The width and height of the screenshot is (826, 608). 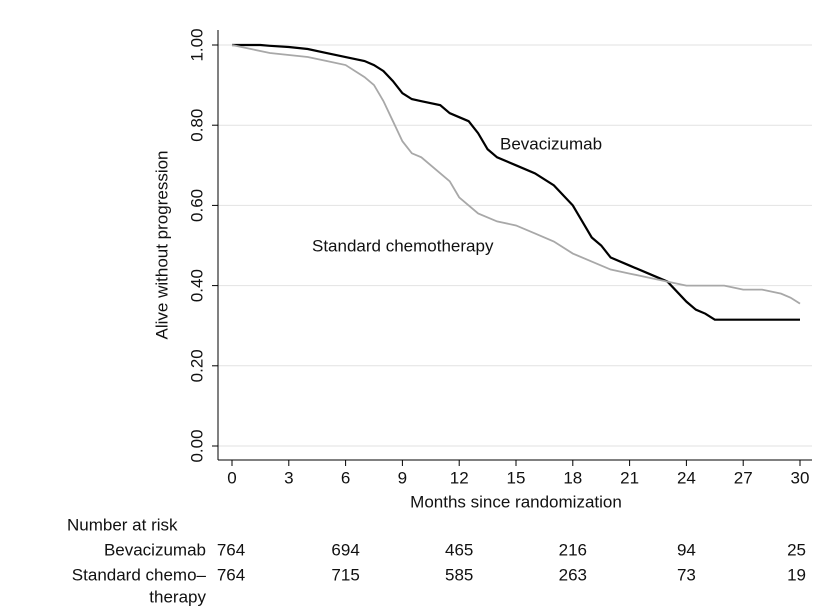 What do you see at coordinates (686, 549) in the screenshot?
I see `risk-count: 94` at bounding box center [686, 549].